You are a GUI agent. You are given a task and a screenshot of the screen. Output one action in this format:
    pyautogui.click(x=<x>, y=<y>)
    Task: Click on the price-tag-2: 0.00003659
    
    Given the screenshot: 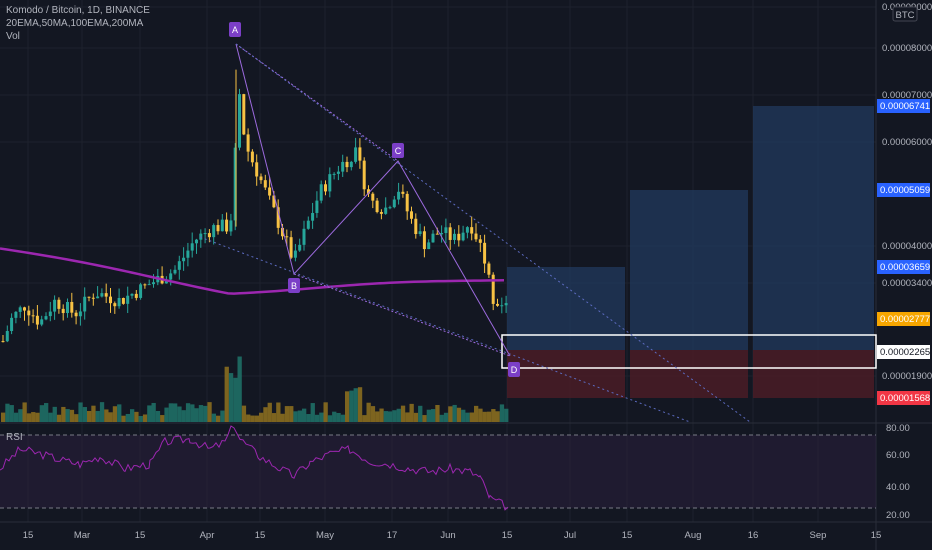 What is the action you would take?
    pyautogui.click(x=905, y=267)
    